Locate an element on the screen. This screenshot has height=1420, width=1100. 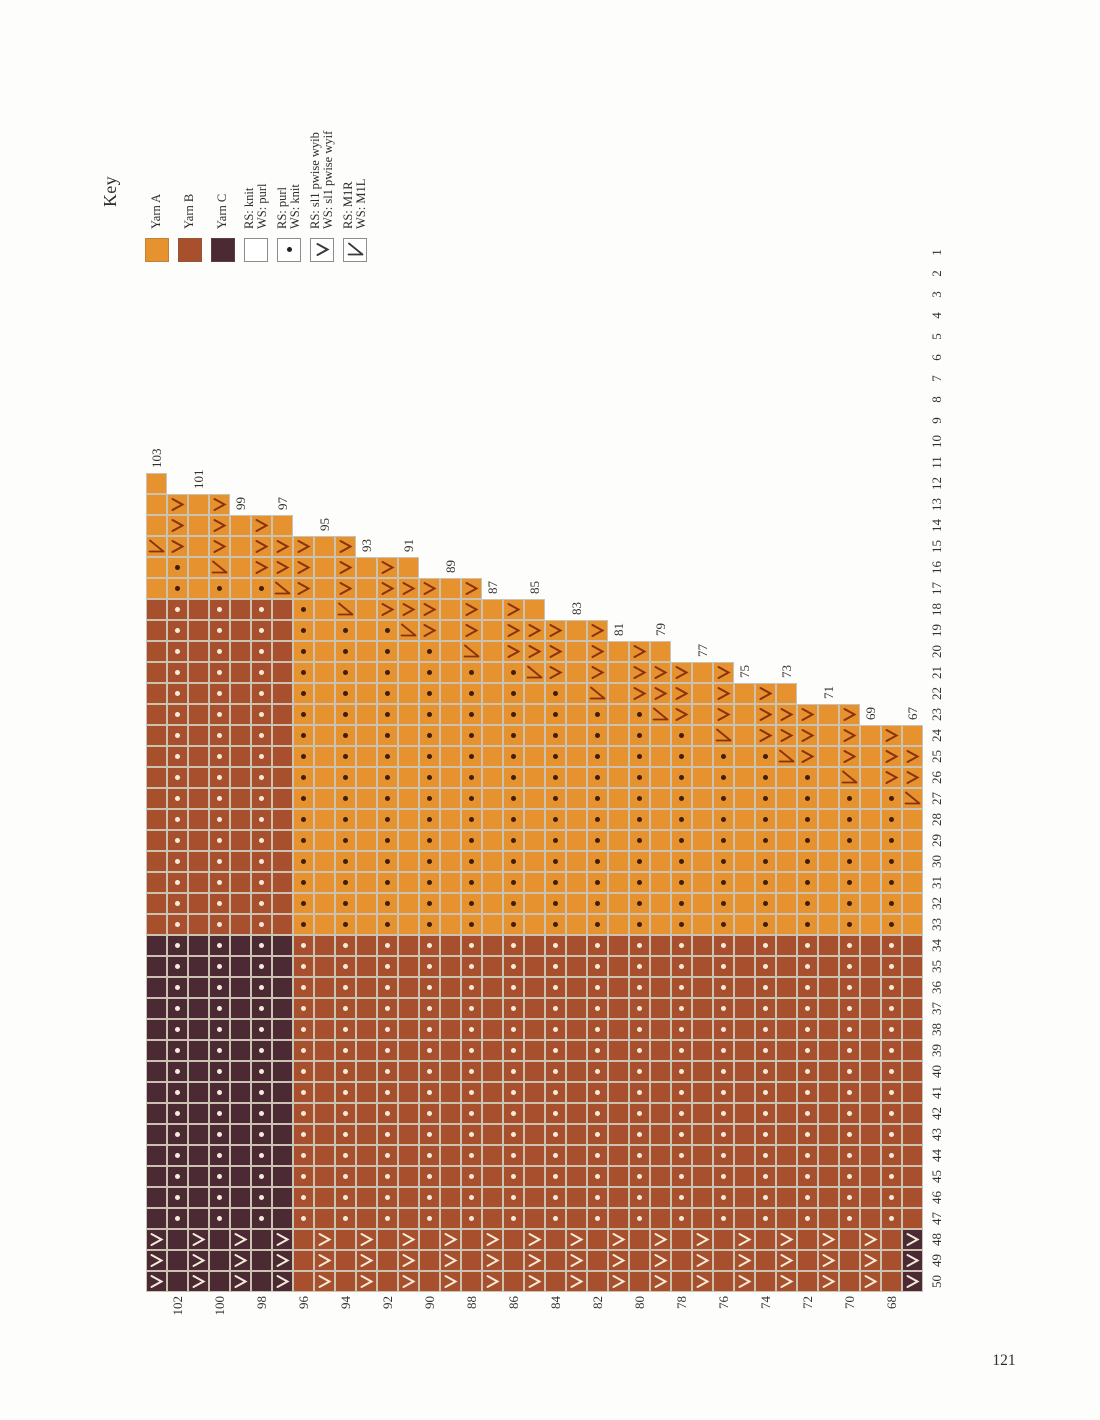
stitch-number-label: 20 is located at coordinates (936, 651).